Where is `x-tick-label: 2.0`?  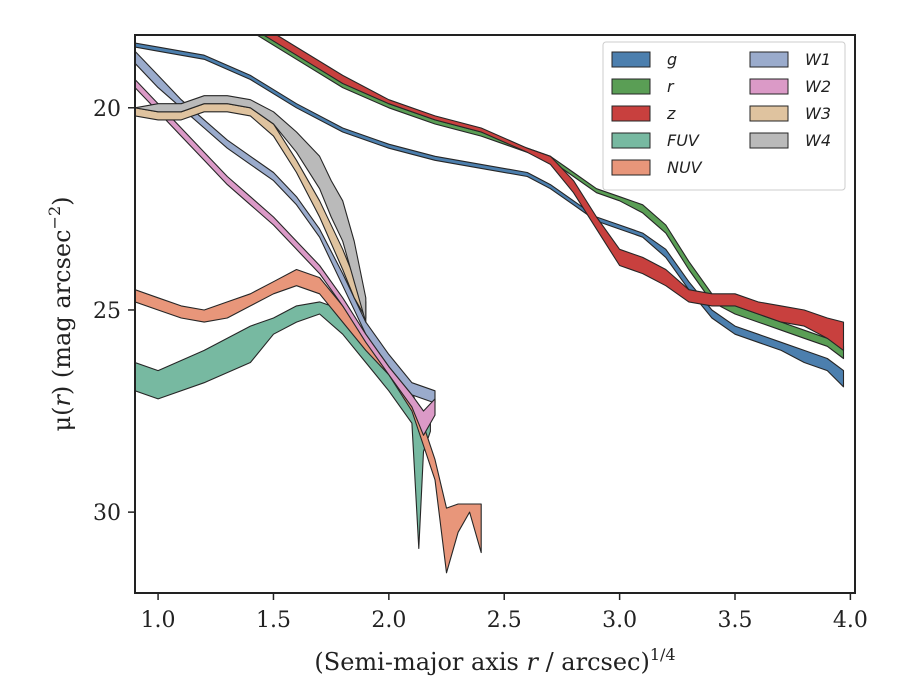 x-tick-label: 2.0 is located at coordinates (388, 620).